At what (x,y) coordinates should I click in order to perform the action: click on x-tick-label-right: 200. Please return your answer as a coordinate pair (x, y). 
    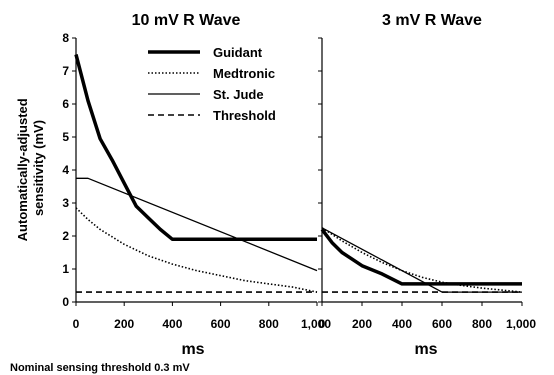
    Looking at the image, I should click on (362, 324).